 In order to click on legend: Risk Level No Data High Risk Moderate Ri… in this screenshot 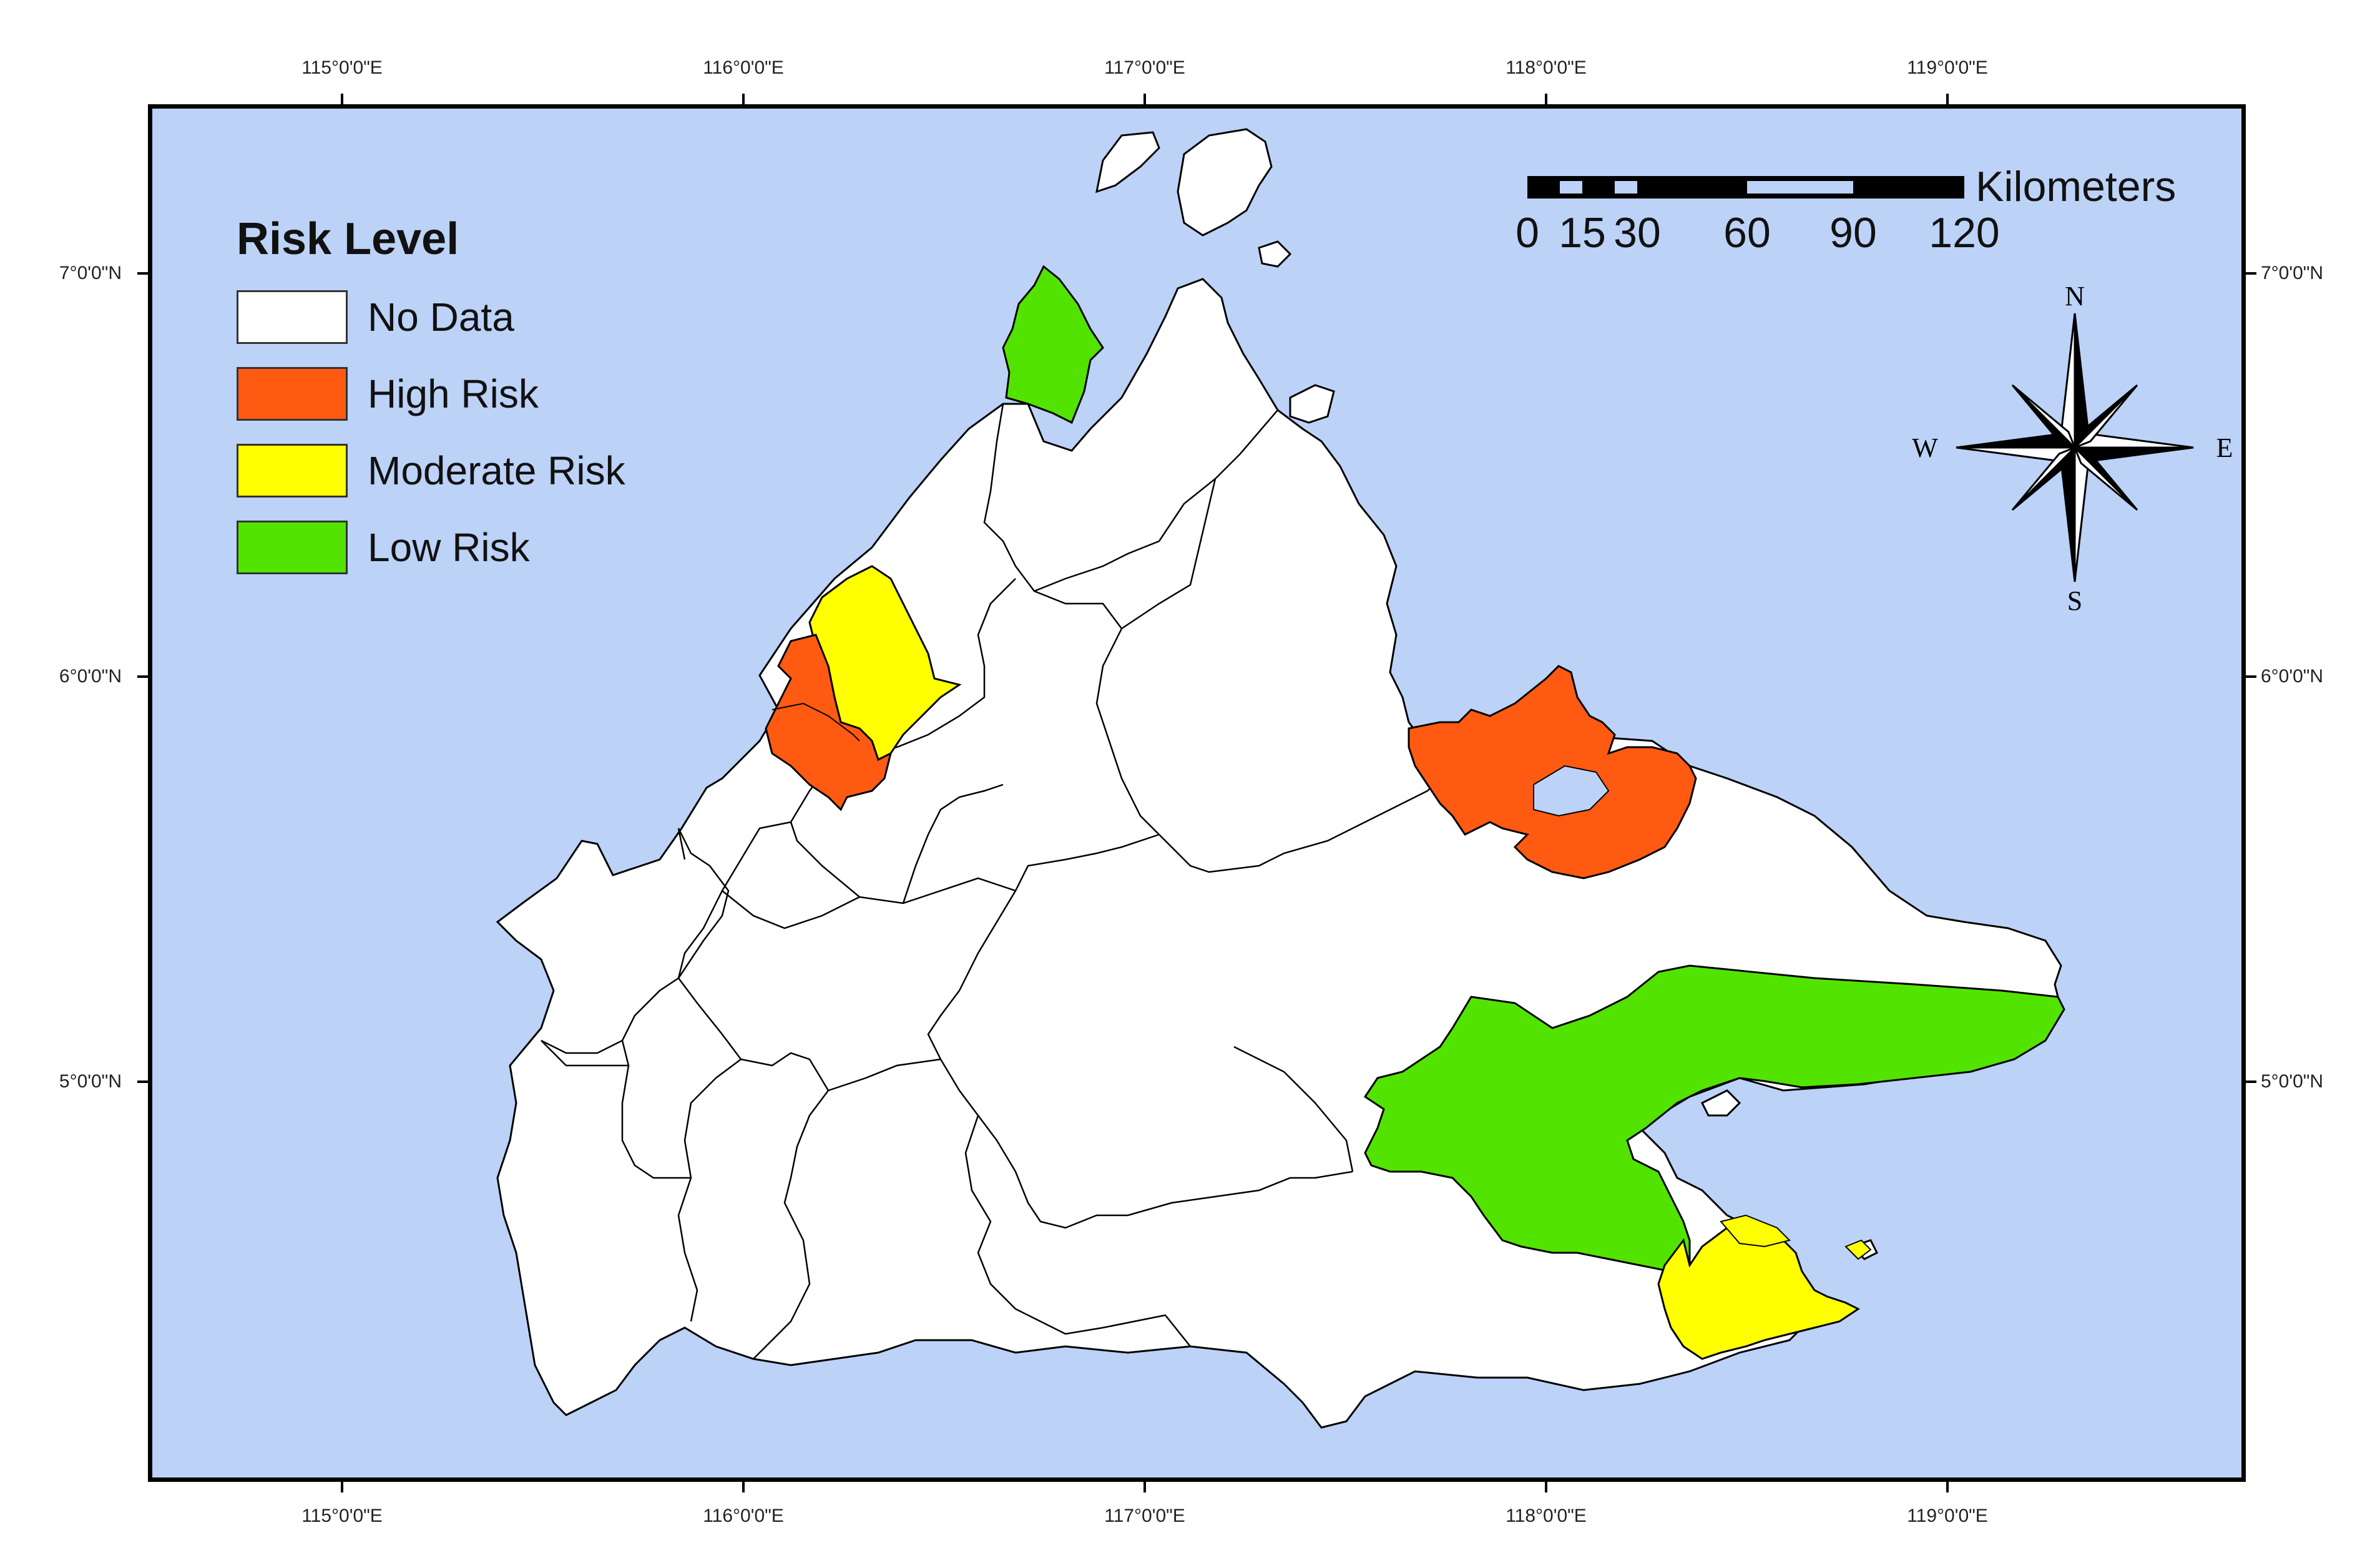, I will do `click(431, 399)`.